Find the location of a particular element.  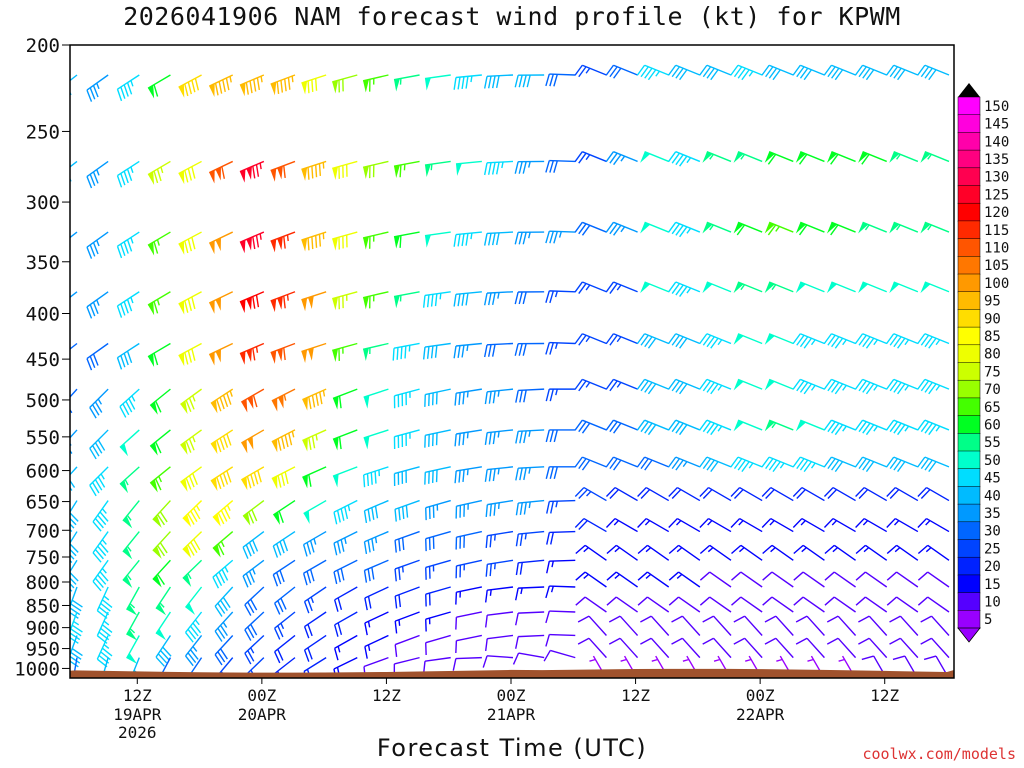

colorbar-label: 120 is located at coordinates (996, 213).